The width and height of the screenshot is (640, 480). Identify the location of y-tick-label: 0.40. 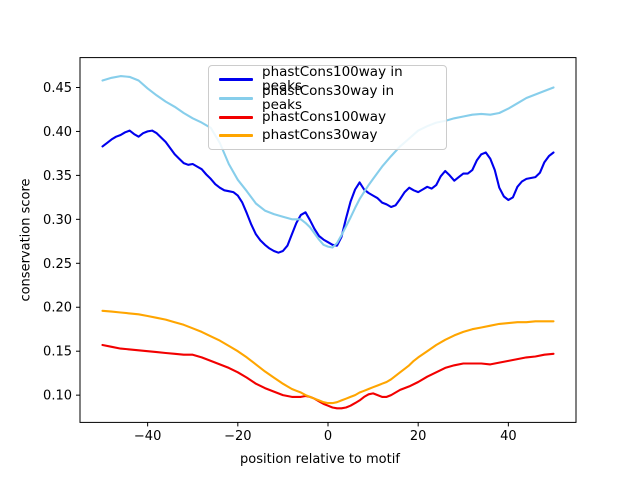
(57, 132).